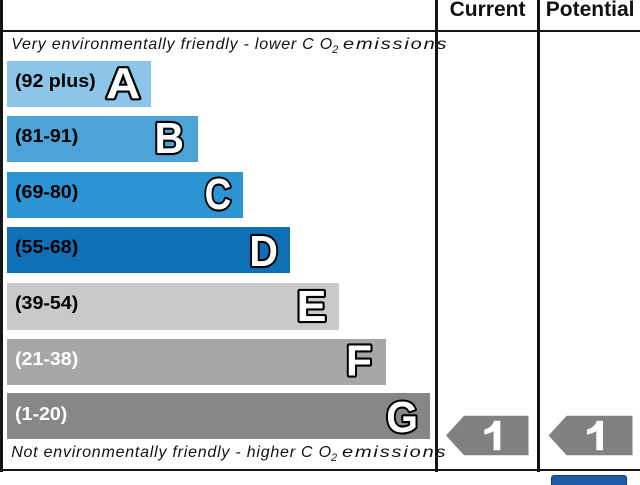 The height and width of the screenshot is (485, 640). I want to click on svg-text: A, so click(123, 83).